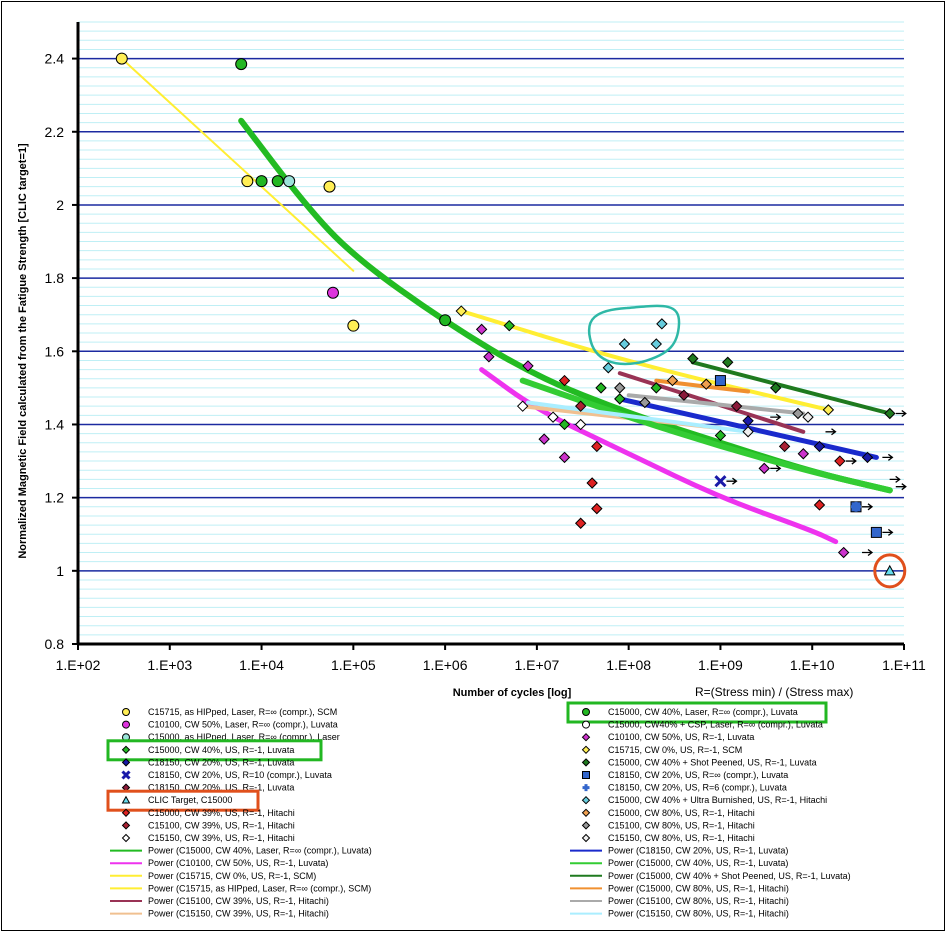  What do you see at coordinates (183, 800) in the screenshot?
I see `left-legend-entry: CLIC Target, C15000` at bounding box center [183, 800].